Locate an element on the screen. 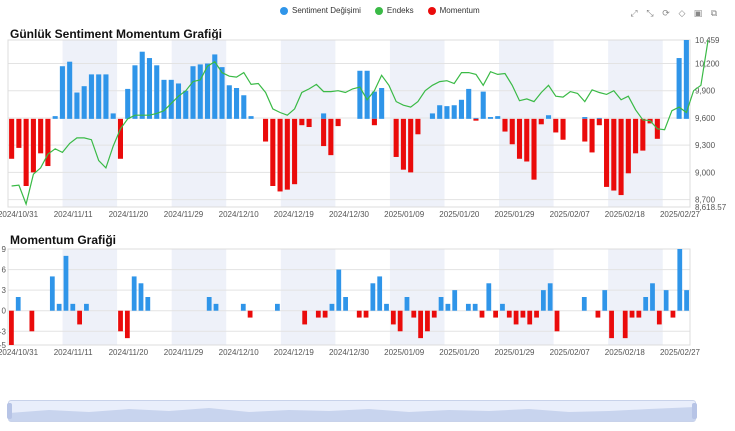  x-tick-label: 2025/02/07 is located at coordinates (570, 352).